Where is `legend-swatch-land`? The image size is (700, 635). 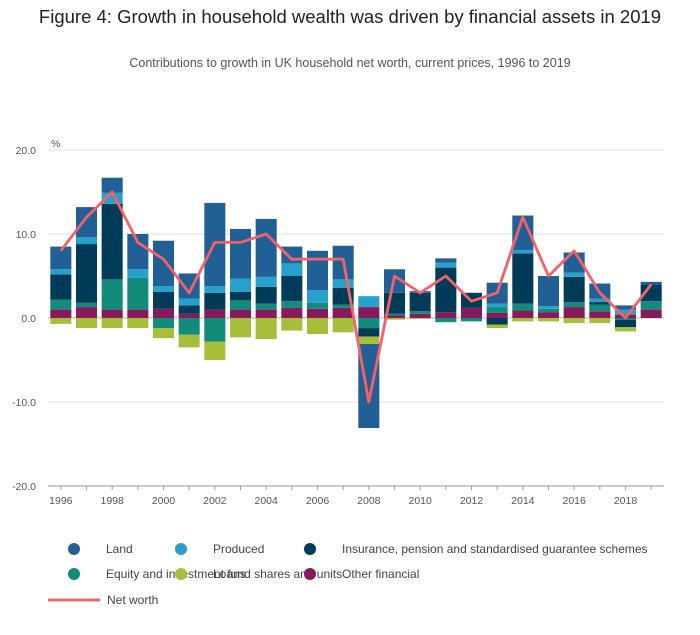 legend-swatch-land is located at coordinates (74, 549).